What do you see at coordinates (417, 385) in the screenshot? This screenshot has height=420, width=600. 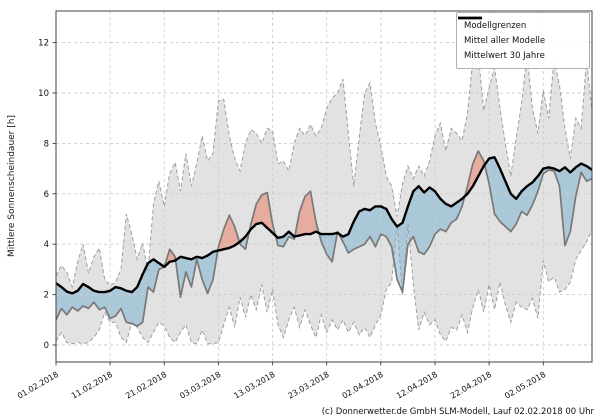 I see `x-tick-label: 12.04.2018` at bounding box center [417, 385].